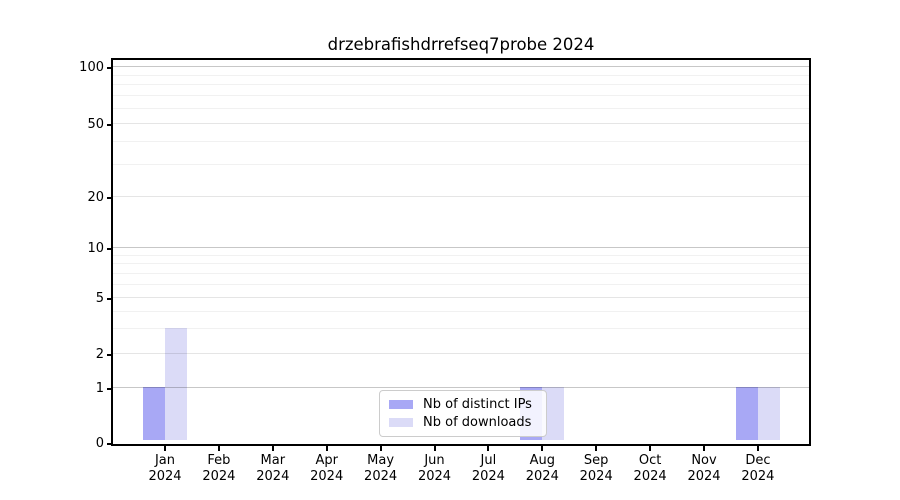  What do you see at coordinates (327, 468) in the screenshot?
I see `x-tick-label: Apr 2024` at bounding box center [327, 468].